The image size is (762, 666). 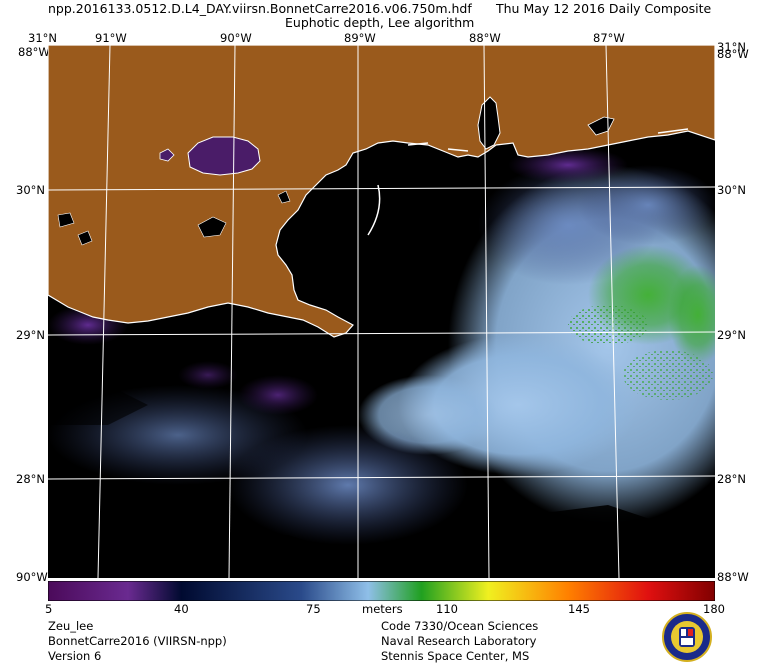 I want to click on barrier-islands, so click(x=528, y=182).